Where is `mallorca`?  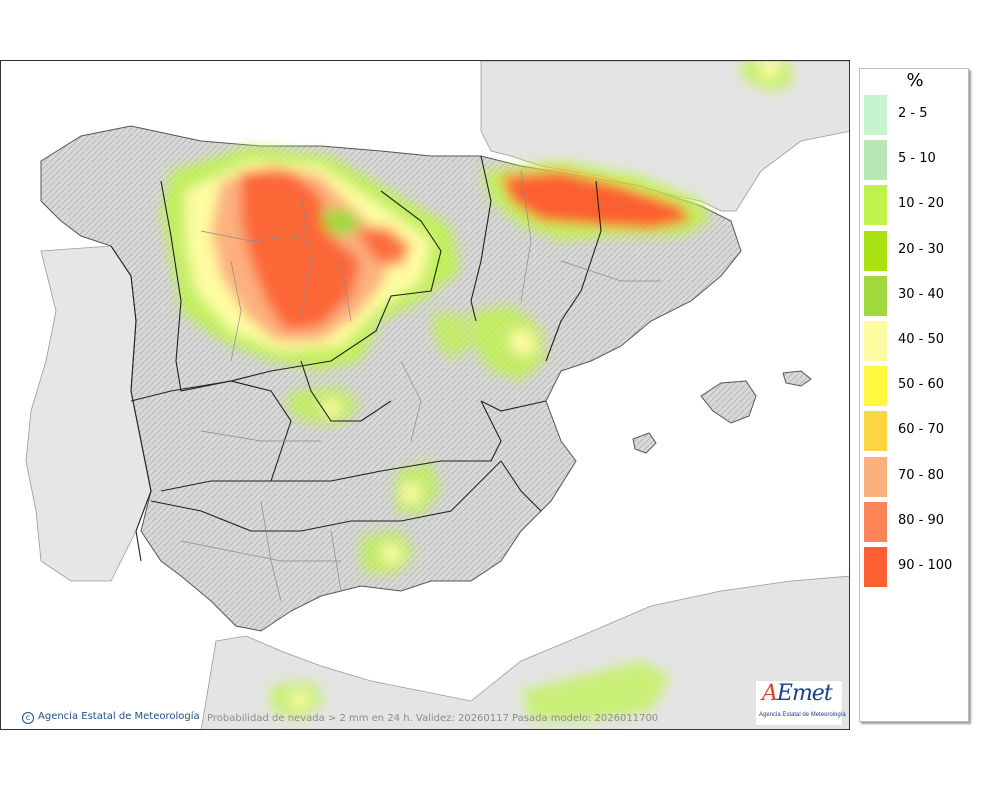
mallorca is located at coordinates (728, 402).